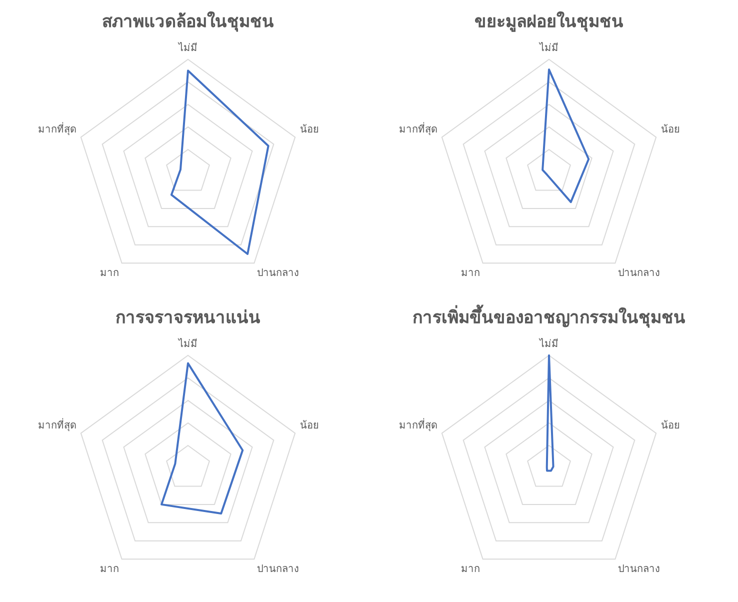 This screenshot has height=602, width=738. Describe the element at coordinates (549, 316) in the screenshot. I see `chart-title: การเพิ่มขึ้นของอาชญากรรมในชุมชน` at that location.